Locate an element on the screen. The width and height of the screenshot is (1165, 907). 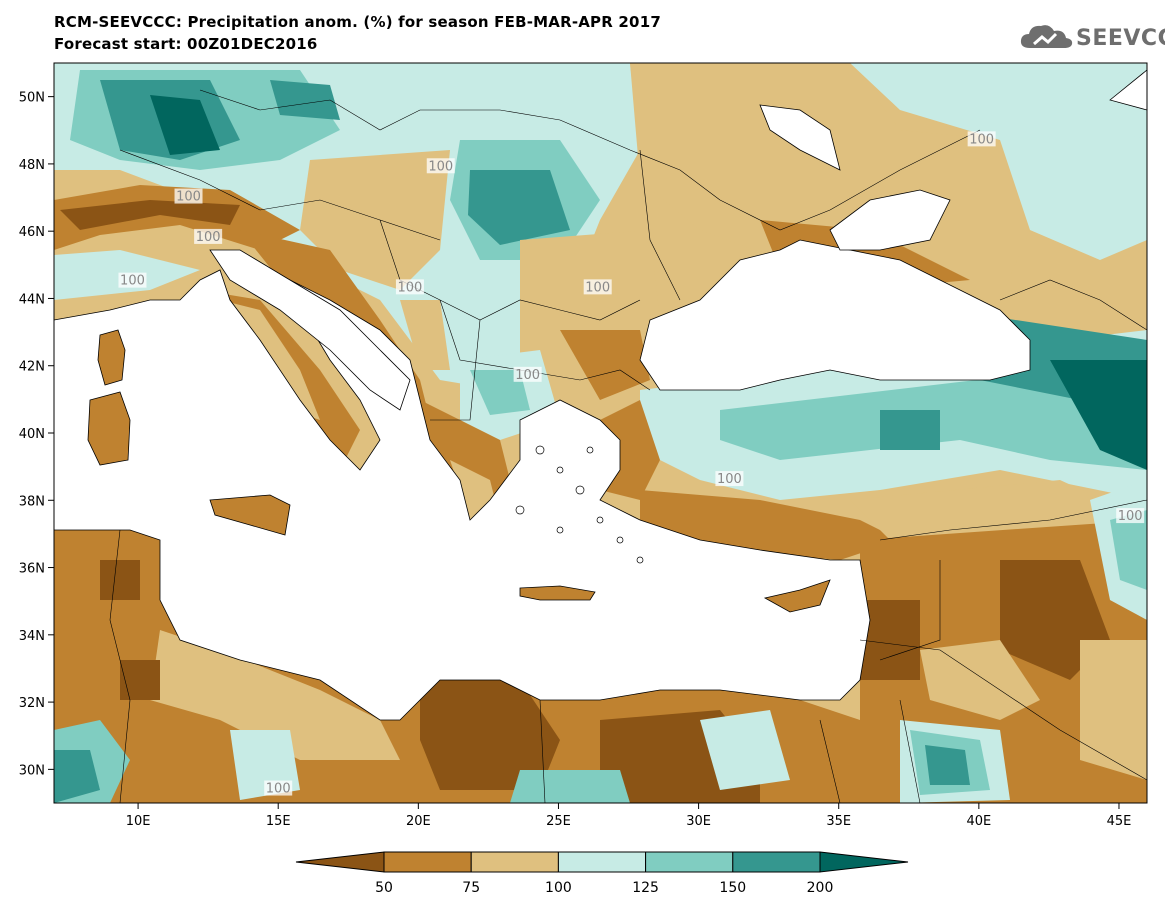
colorbar-high-extension is located at coordinates (864, 862).